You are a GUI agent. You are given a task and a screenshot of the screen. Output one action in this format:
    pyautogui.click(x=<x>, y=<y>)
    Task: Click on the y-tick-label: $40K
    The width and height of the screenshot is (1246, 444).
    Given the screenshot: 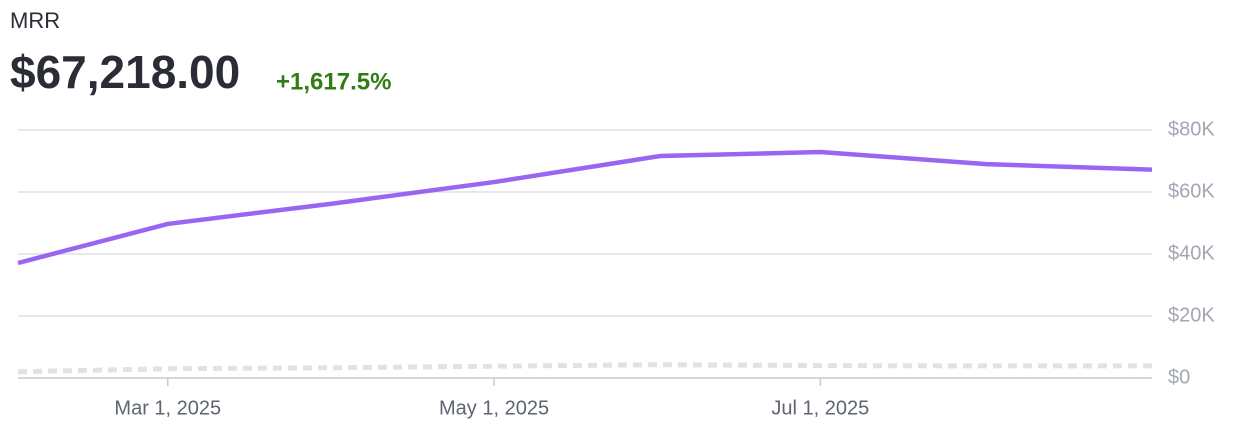 What is the action you would take?
    pyautogui.click(x=1191, y=253)
    